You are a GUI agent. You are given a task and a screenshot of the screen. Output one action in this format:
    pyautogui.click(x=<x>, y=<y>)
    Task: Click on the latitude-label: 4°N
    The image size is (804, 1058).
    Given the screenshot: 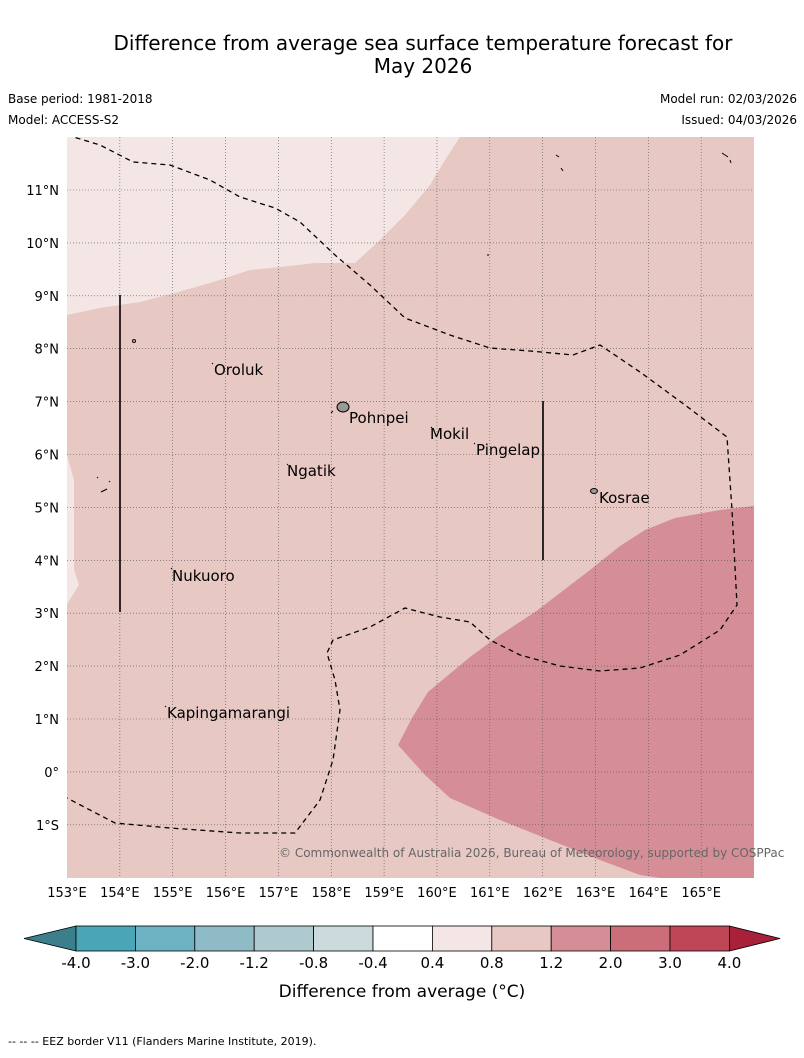 What is the action you would take?
    pyautogui.click(x=47, y=561)
    